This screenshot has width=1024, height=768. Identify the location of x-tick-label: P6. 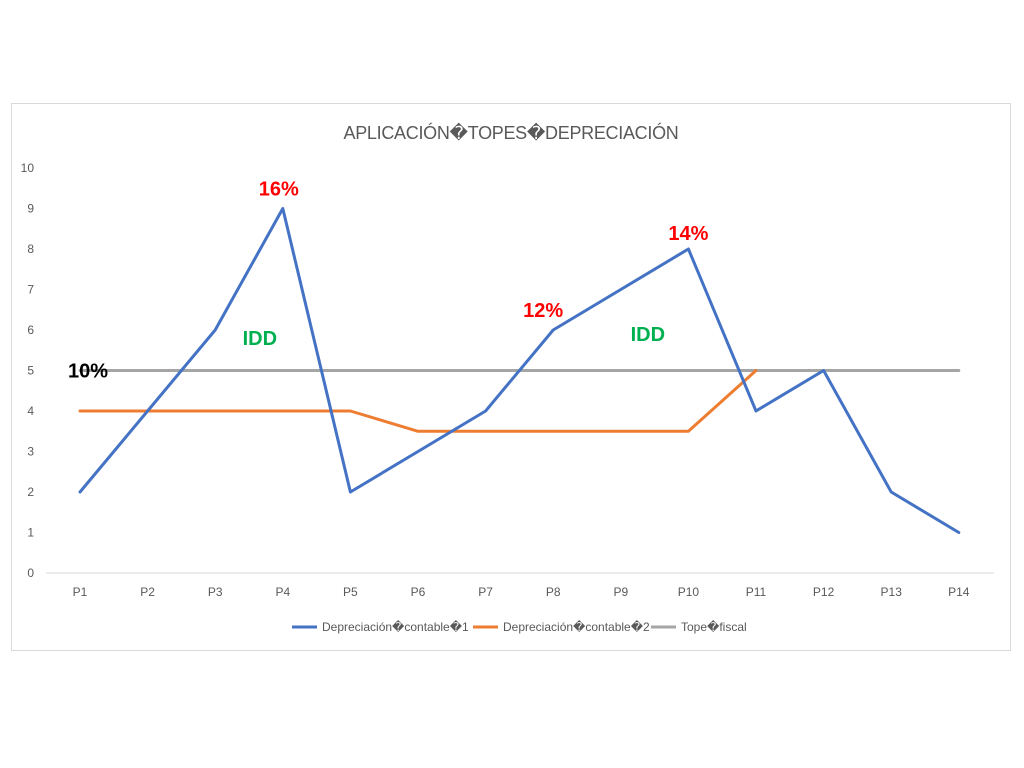
(418, 592).